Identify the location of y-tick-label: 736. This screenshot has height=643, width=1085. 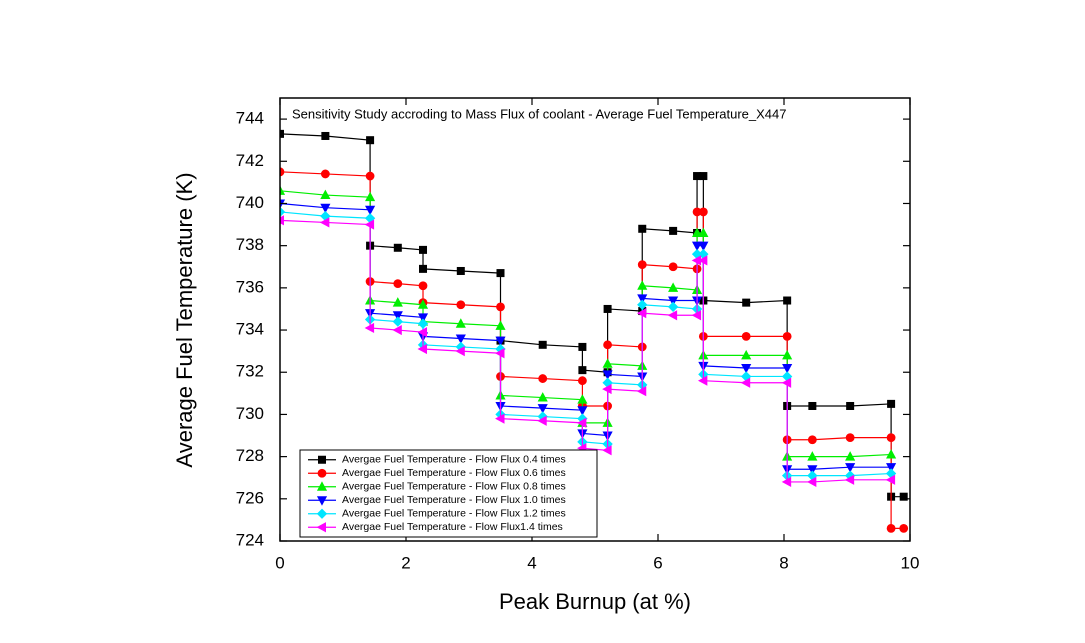
(250, 286).